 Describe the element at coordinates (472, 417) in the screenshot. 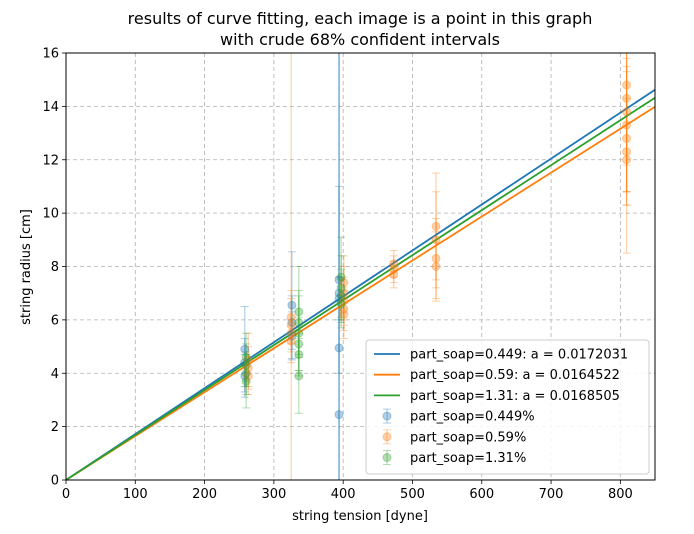

I see `legend-label: part_soap=0.449%` at that location.